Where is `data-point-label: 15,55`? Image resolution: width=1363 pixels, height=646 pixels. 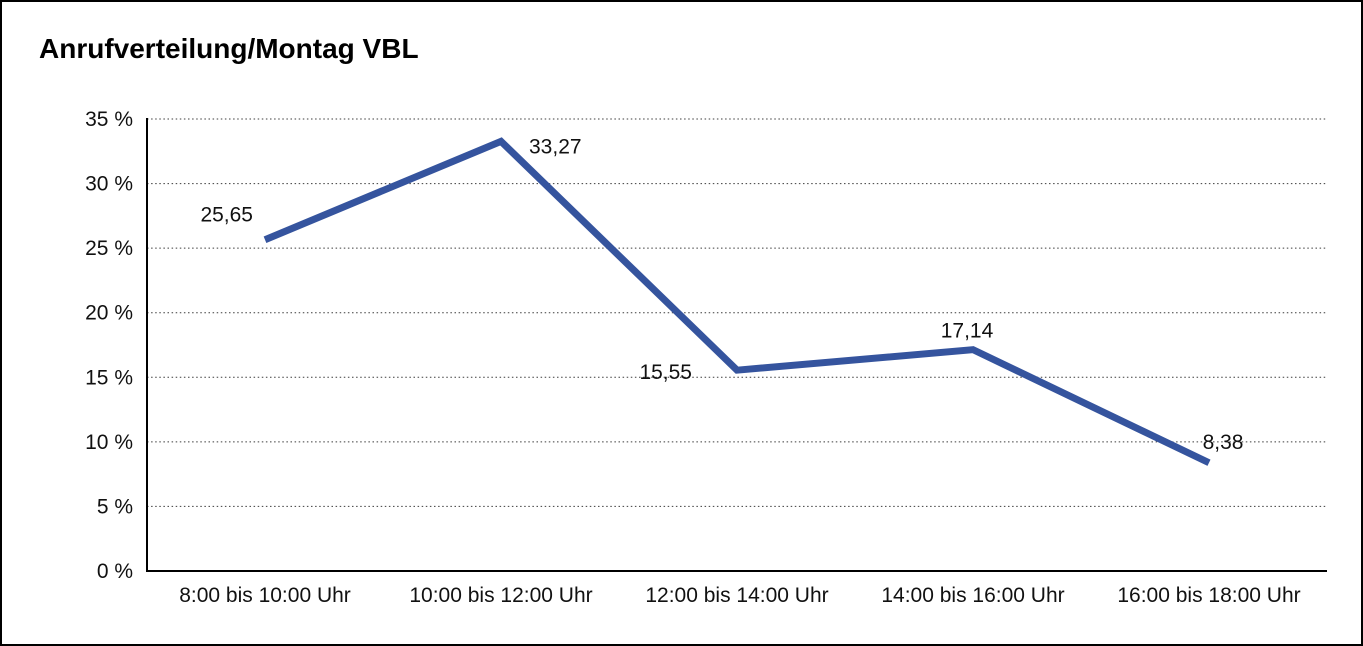
data-point-label: 15,55 is located at coordinates (665, 372).